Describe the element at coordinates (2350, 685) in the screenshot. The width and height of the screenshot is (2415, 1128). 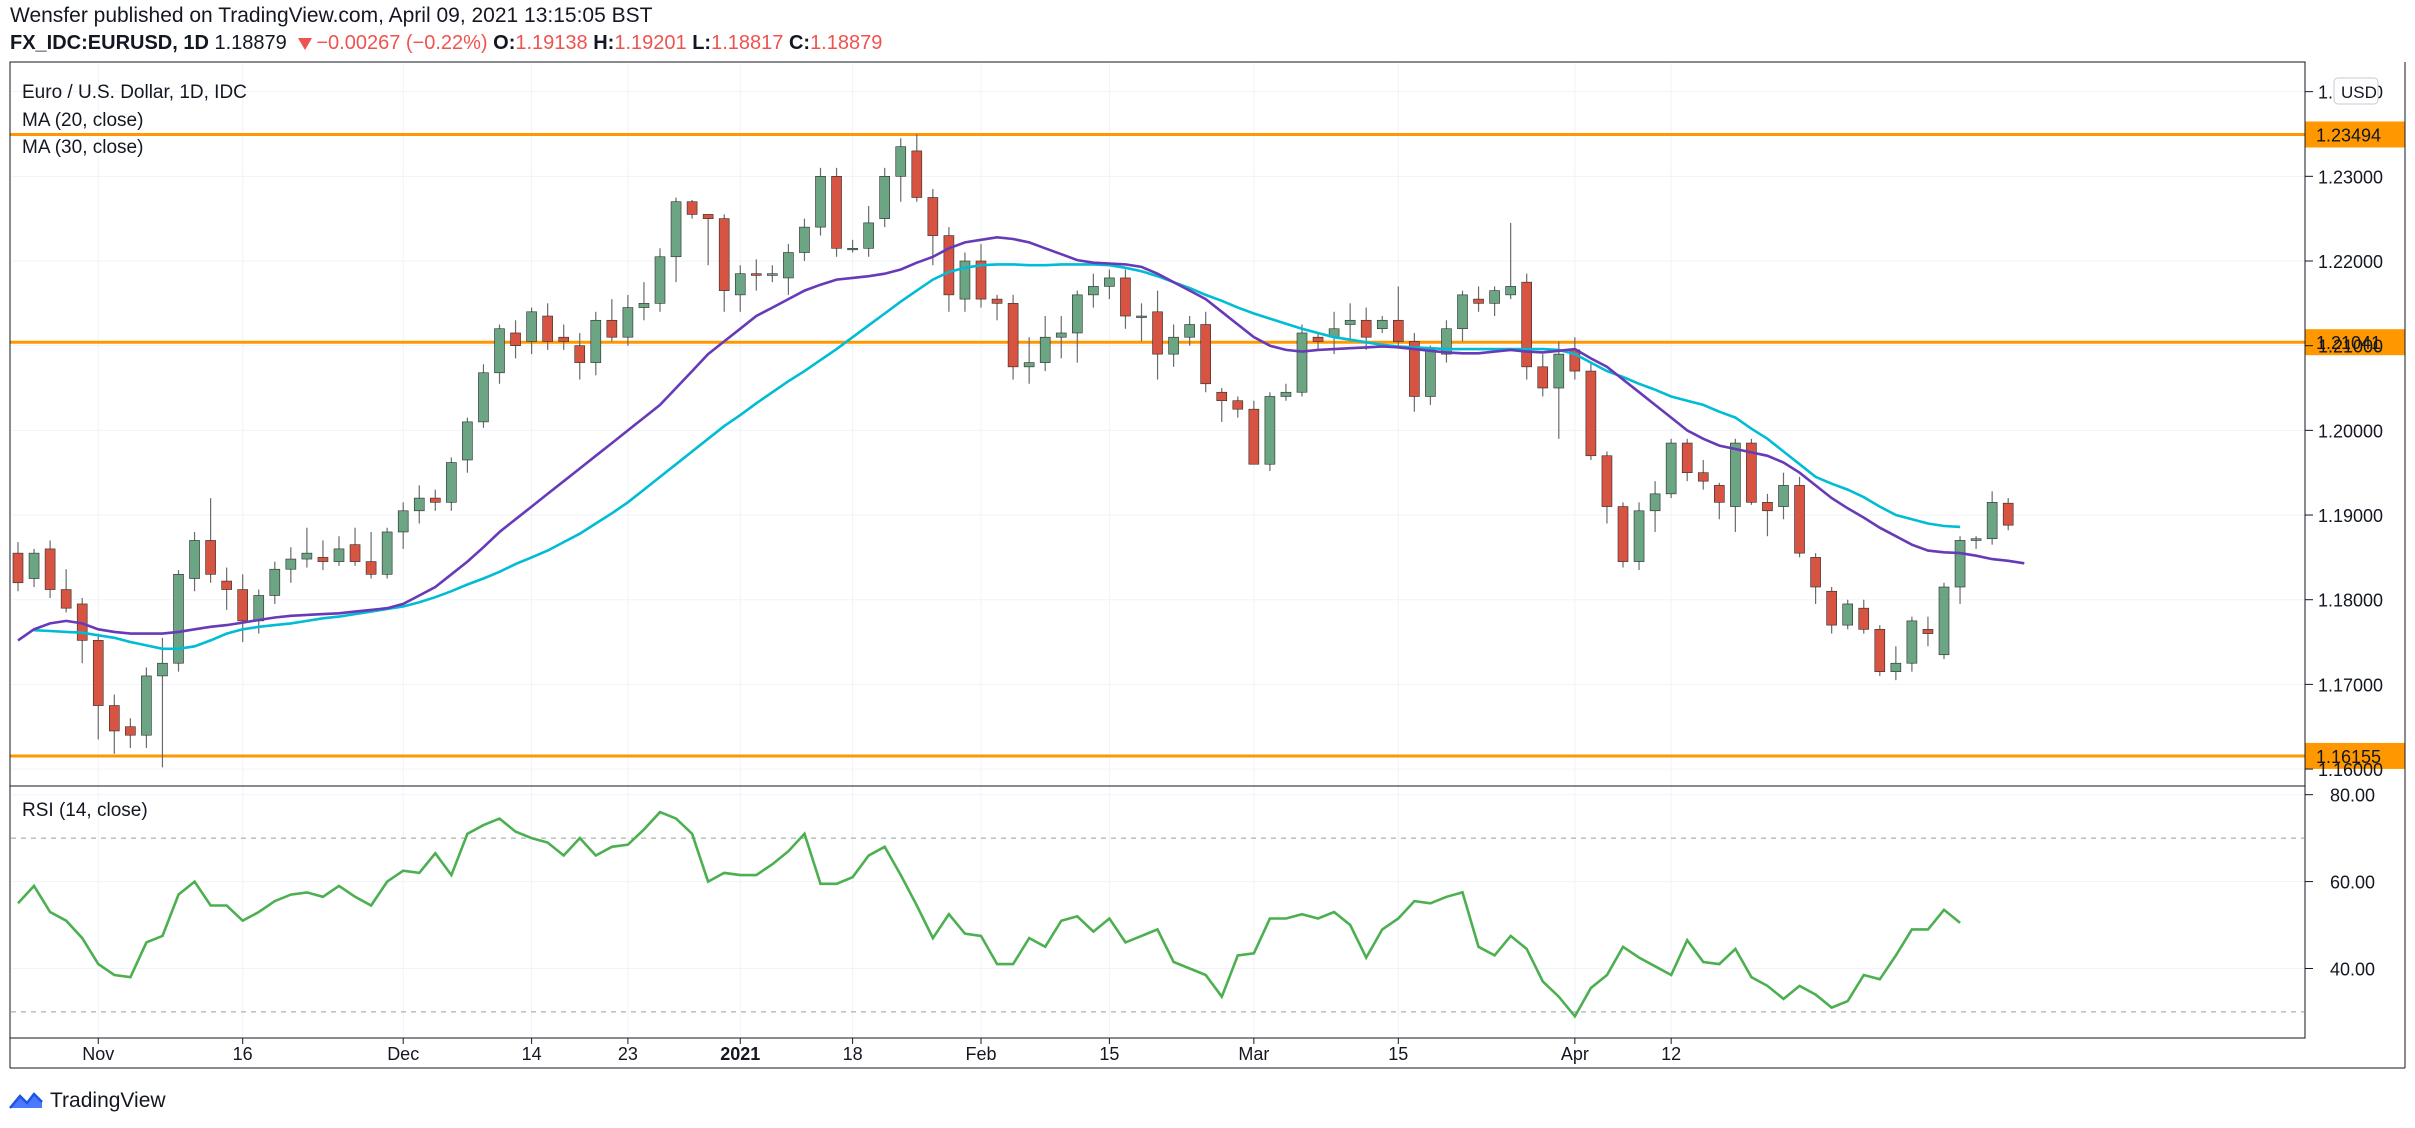
I see `price-tick-label: 1.17000` at that location.